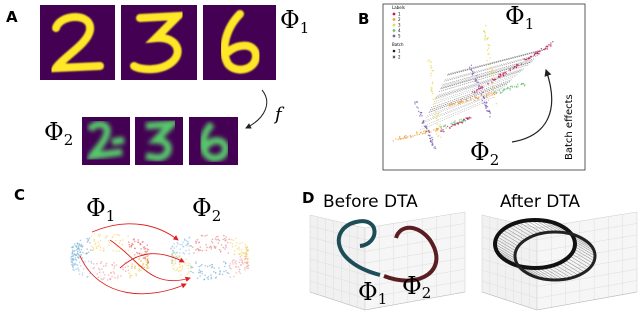 The width and height of the screenshot is (640, 329). Describe the element at coordinates (411, 254) in the screenshot. I see `curve-phi2` at that location.